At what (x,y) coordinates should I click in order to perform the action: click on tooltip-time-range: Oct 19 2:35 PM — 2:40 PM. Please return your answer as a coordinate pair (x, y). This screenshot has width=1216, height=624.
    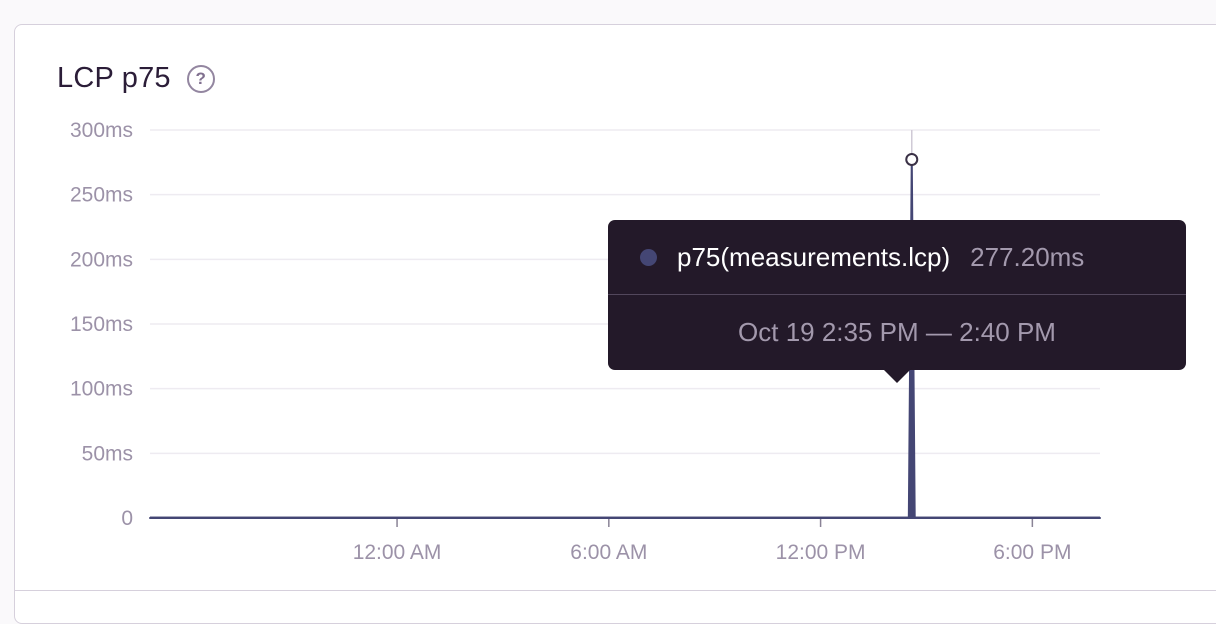
    Looking at the image, I should click on (897, 332).